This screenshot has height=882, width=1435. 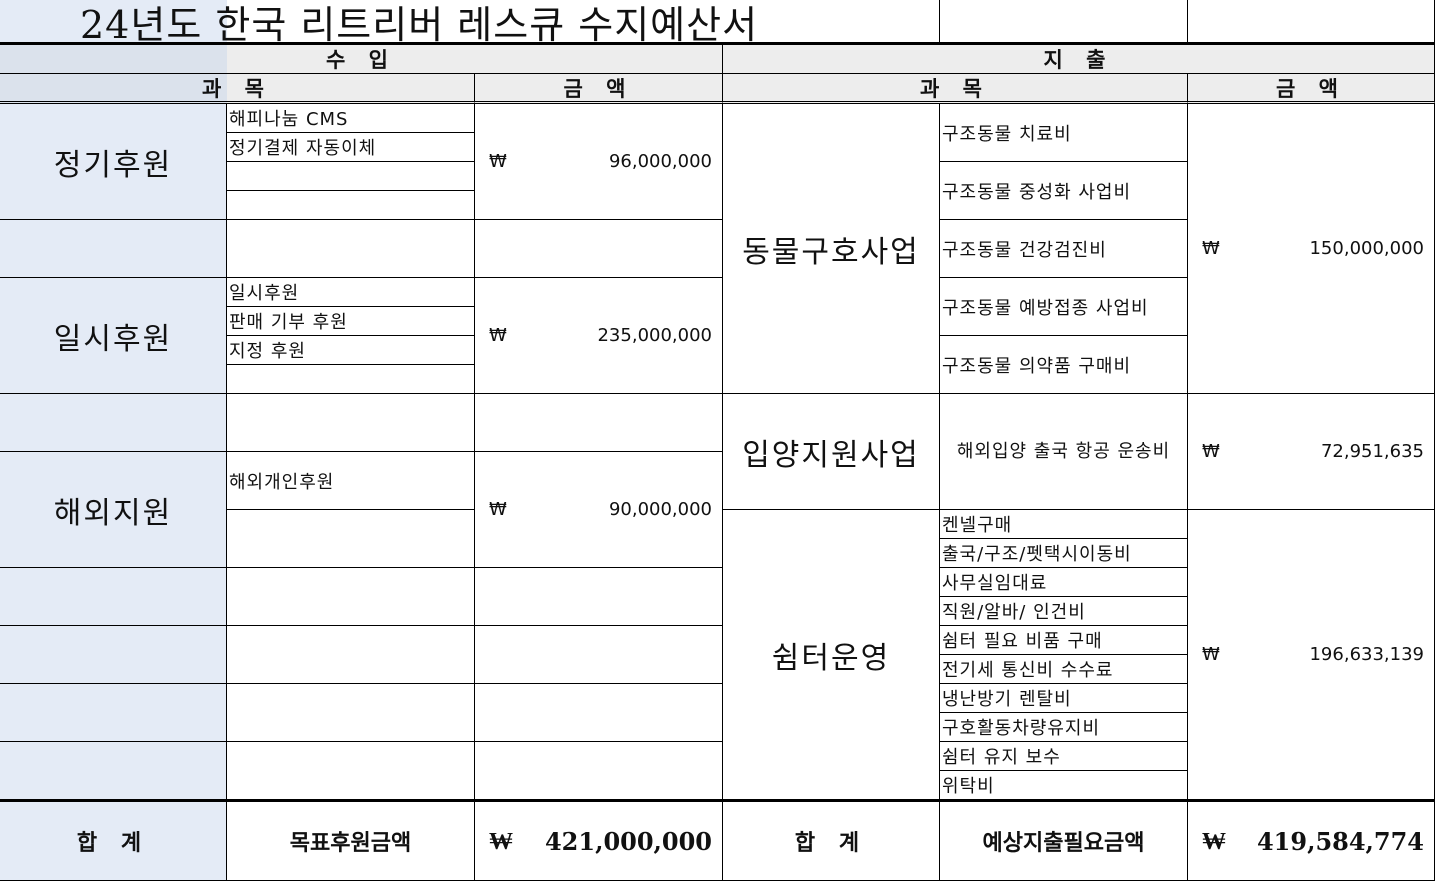 I want to click on amount-value: 421,000,000, so click(x=628, y=841).